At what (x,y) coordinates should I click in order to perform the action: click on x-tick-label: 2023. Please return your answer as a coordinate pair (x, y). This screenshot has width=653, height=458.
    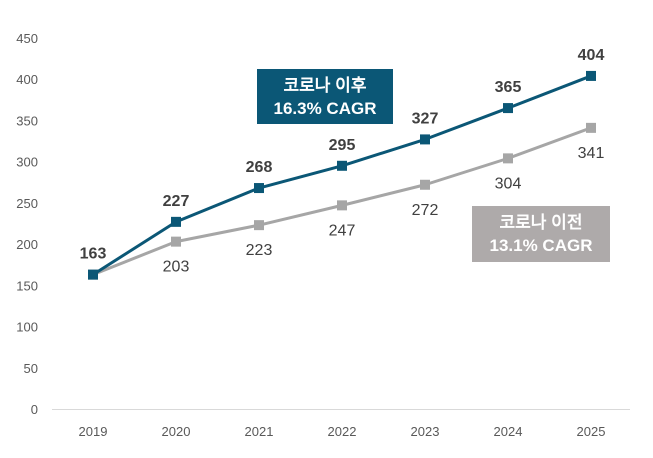
    Looking at the image, I should click on (425, 431).